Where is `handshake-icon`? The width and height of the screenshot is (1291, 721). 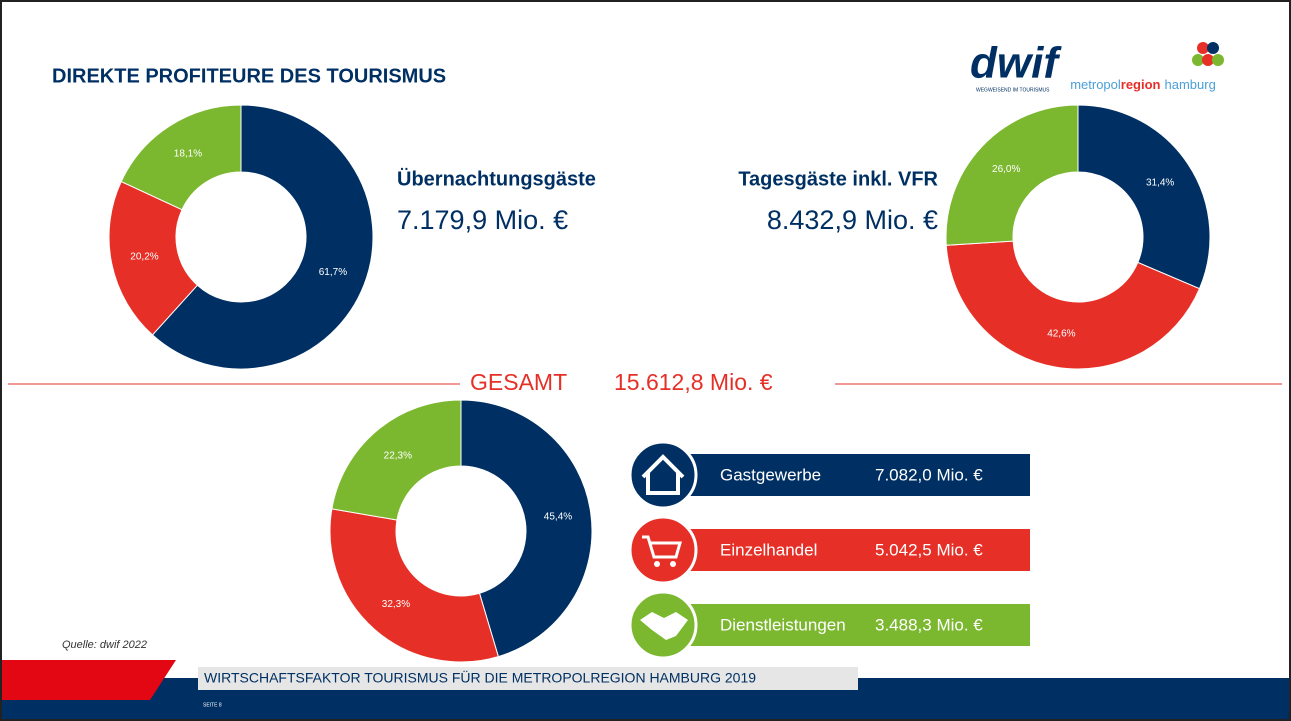 handshake-icon is located at coordinates (664, 626).